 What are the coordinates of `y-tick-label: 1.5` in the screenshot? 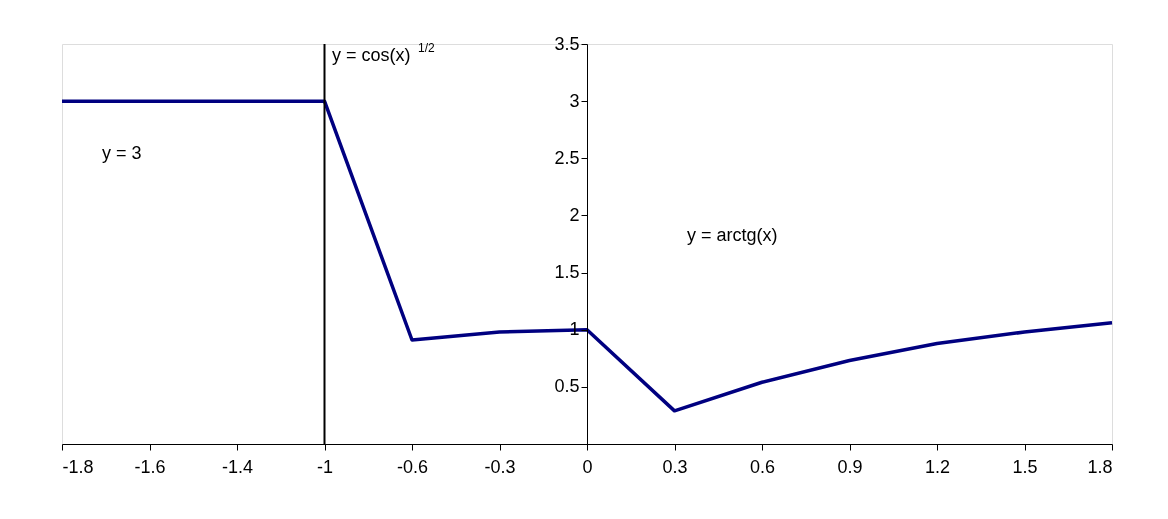 It's located at (567, 272).